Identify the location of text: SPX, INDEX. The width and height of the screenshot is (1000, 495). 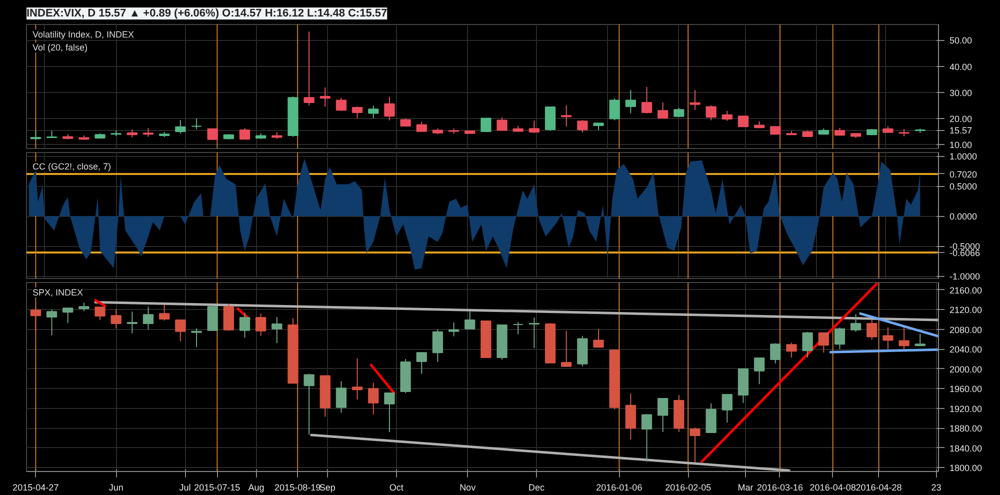
(58, 293).